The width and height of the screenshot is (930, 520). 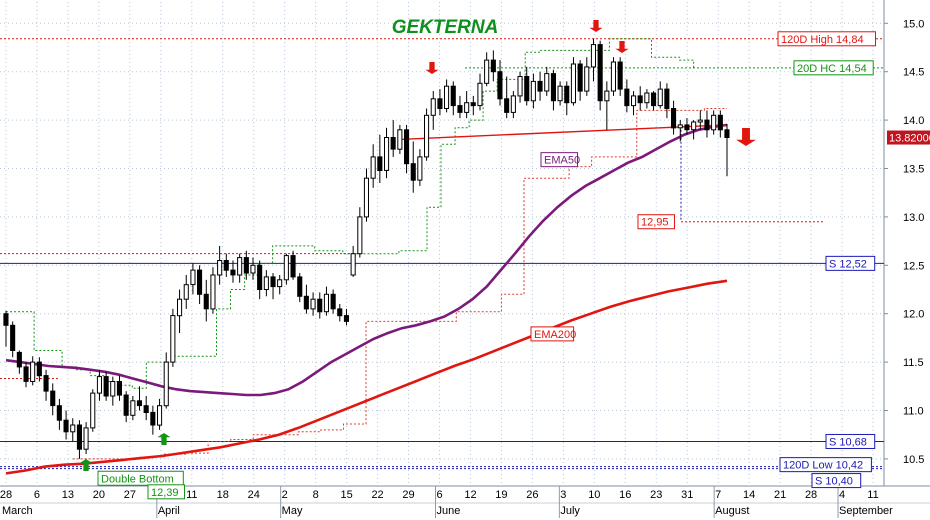 I want to click on label-ema50: EMA50, so click(x=562, y=161).